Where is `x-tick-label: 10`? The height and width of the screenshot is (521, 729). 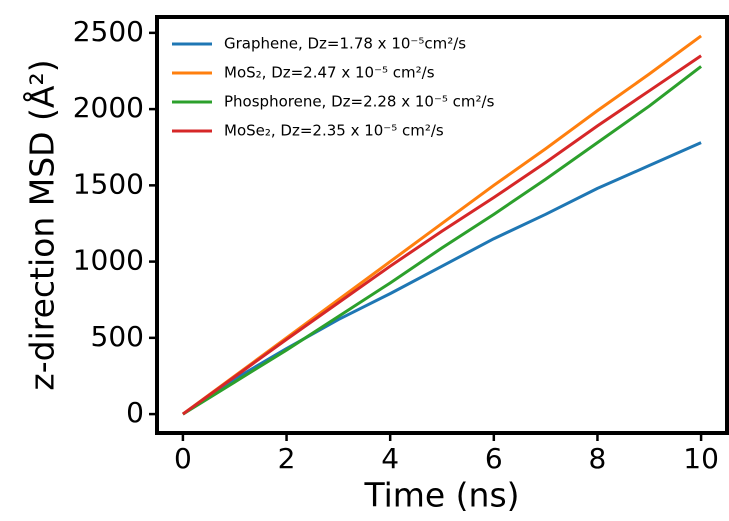 x-tick-label: 10 is located at coordinates (701, 458).